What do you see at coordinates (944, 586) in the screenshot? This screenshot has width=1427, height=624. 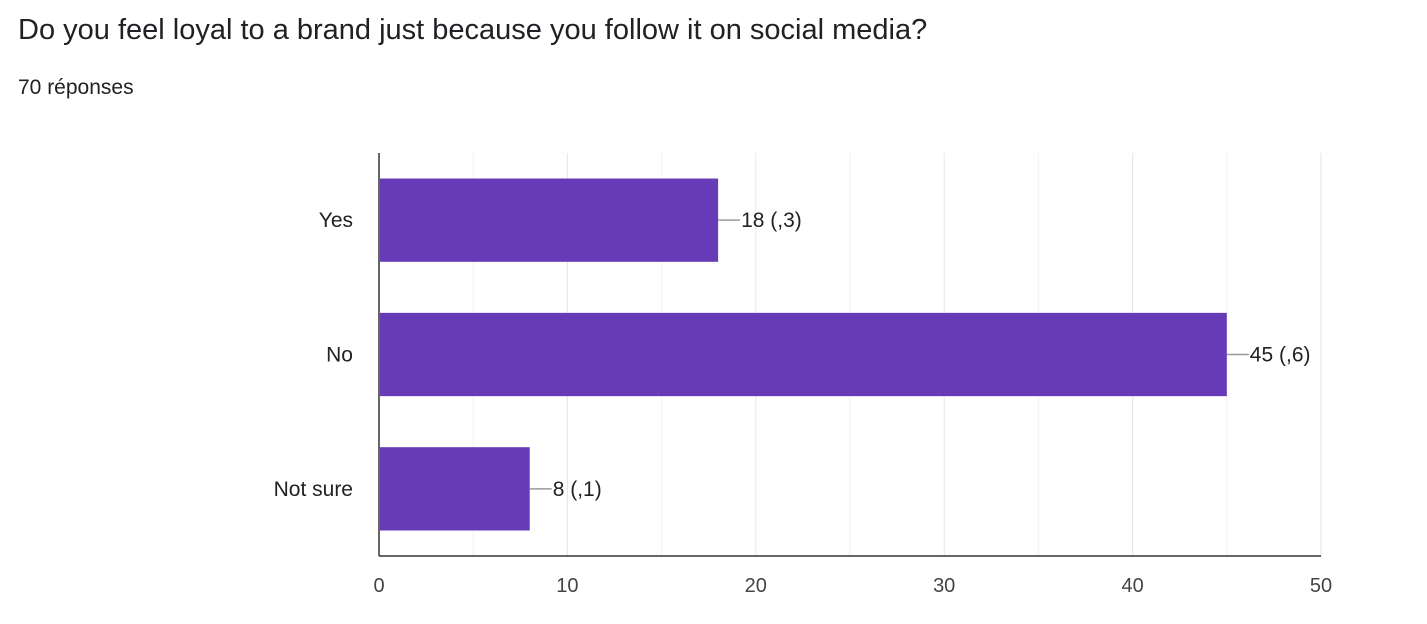 I see `x-tick-label: 30` at bounding box center [944, 586].